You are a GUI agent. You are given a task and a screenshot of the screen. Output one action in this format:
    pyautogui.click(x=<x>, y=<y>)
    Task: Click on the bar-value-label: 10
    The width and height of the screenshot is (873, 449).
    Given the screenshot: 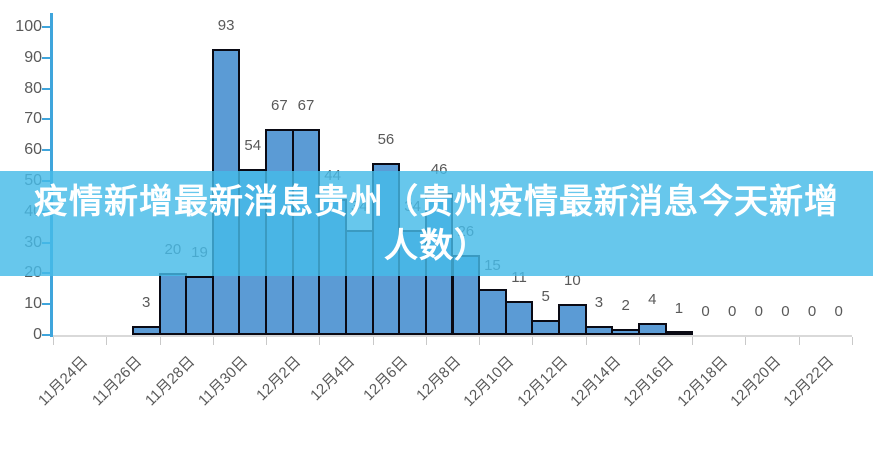 What is the action you would take?
    pyautogui.click(x=572, y=281)
    